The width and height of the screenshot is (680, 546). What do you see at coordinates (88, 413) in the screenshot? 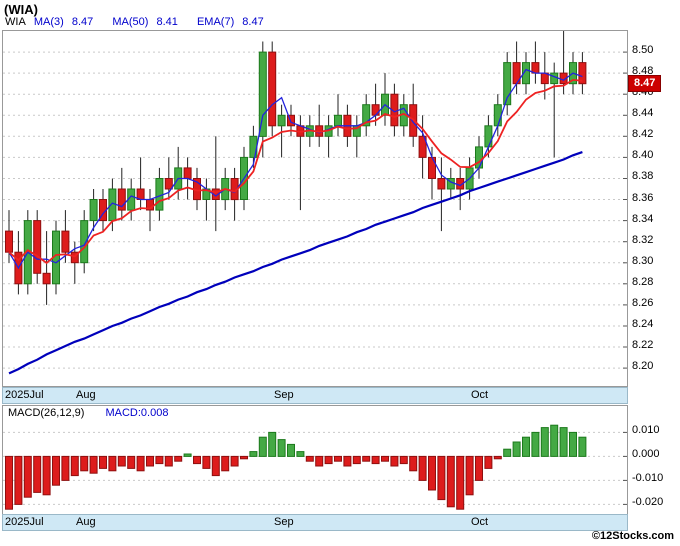
I see `macd-legend: MACD(26,12,9) MACD:0.008` at bounding box center [88, 413].